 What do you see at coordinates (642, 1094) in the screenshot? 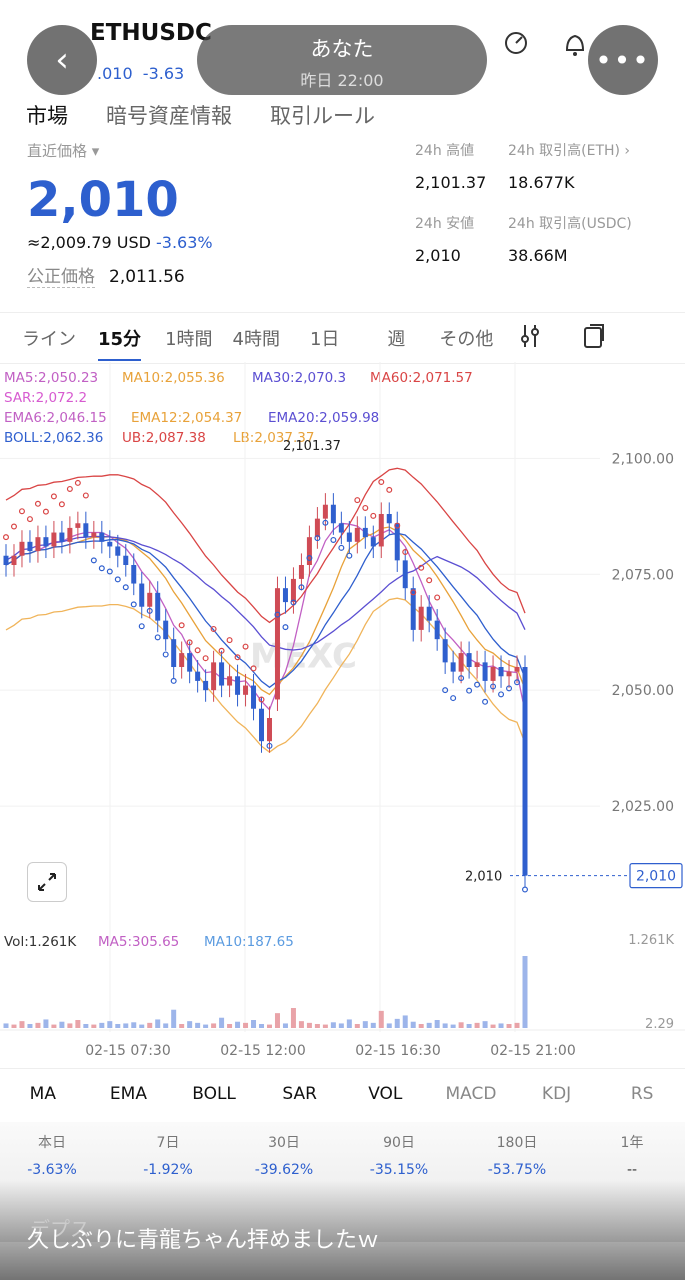
I see `tab-rs: RS` at bounding box center [642, 1094].